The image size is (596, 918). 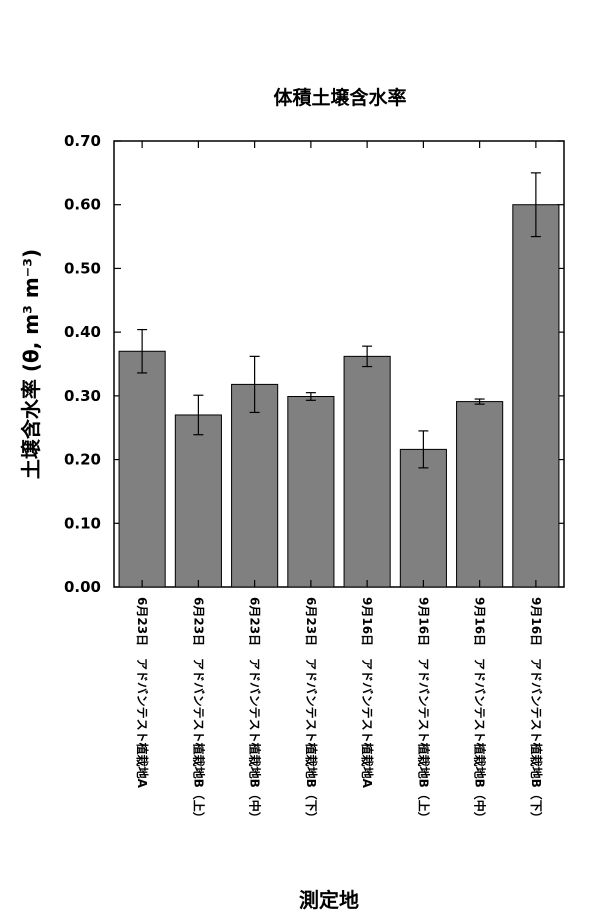 I want to click on y-tick-label: 0.60, so click(x=82, y=205).